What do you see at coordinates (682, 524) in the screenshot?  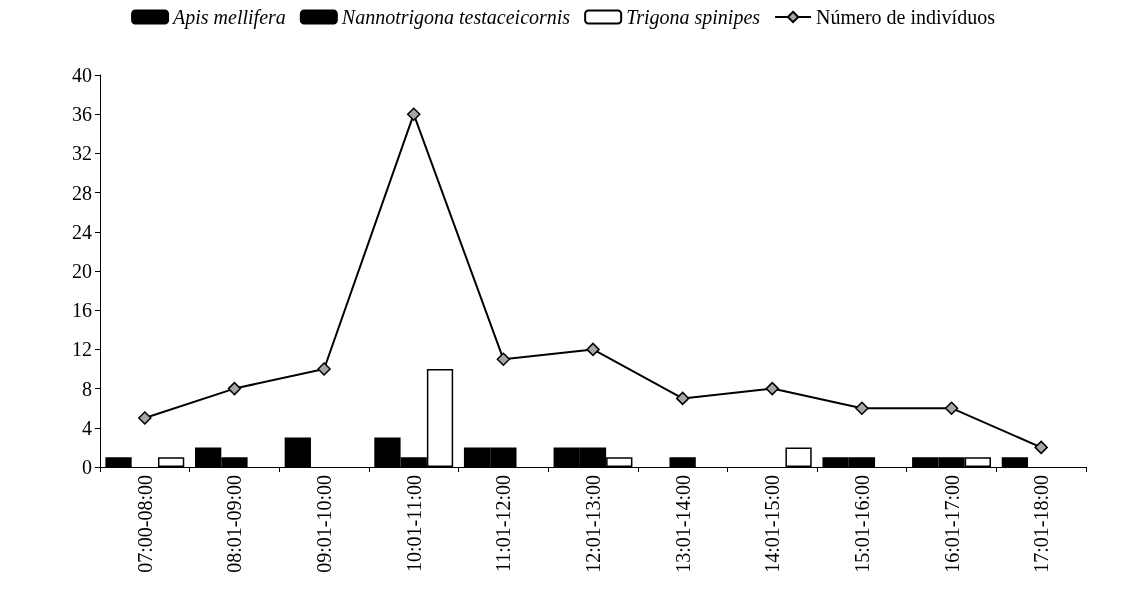 I see `x-tick-label: 13:01-14:00` at bounding box center [682, 524].